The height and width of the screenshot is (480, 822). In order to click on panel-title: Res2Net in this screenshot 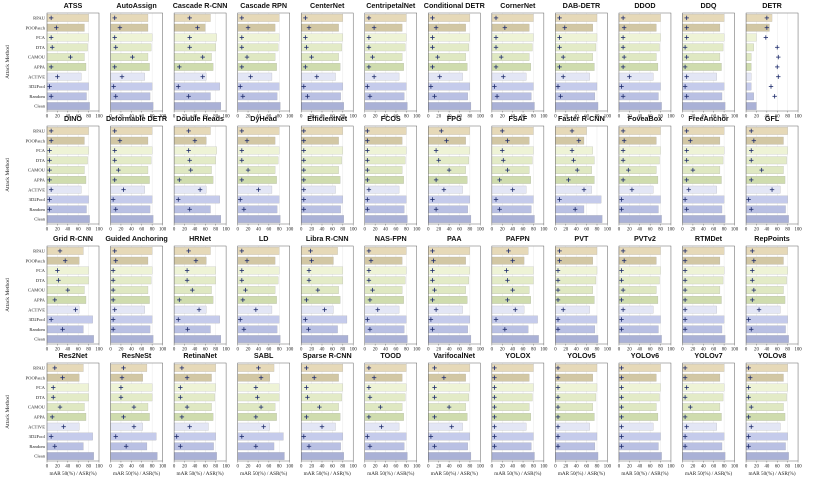, I will do `click(73, 355)`.